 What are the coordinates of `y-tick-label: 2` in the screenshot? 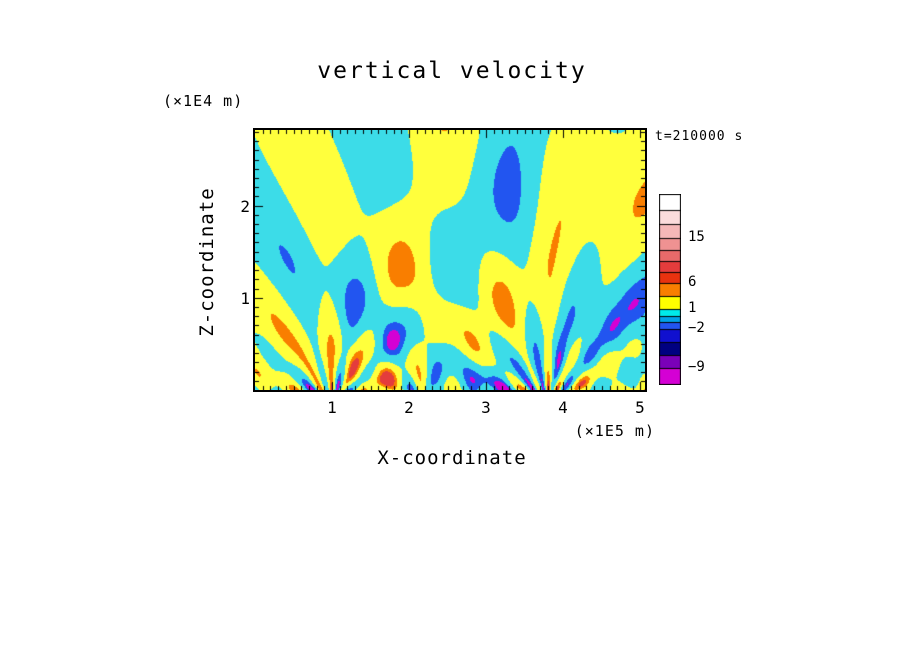 It's located at (245, 206).